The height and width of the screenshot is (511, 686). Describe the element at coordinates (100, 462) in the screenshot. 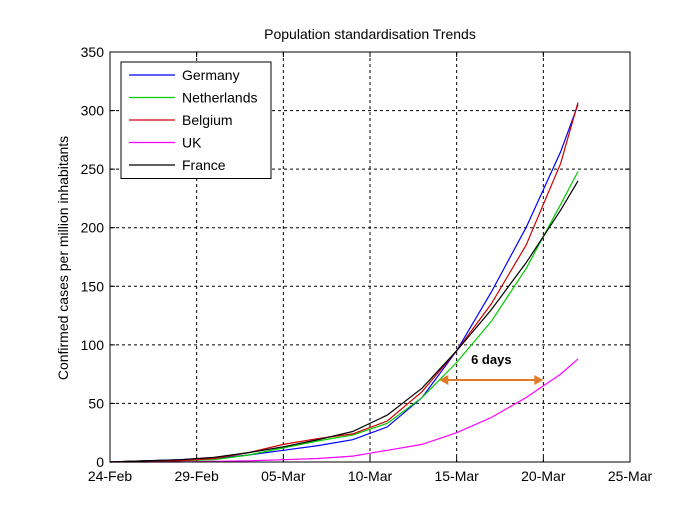

I see `y-tick-label: 0` at that location.